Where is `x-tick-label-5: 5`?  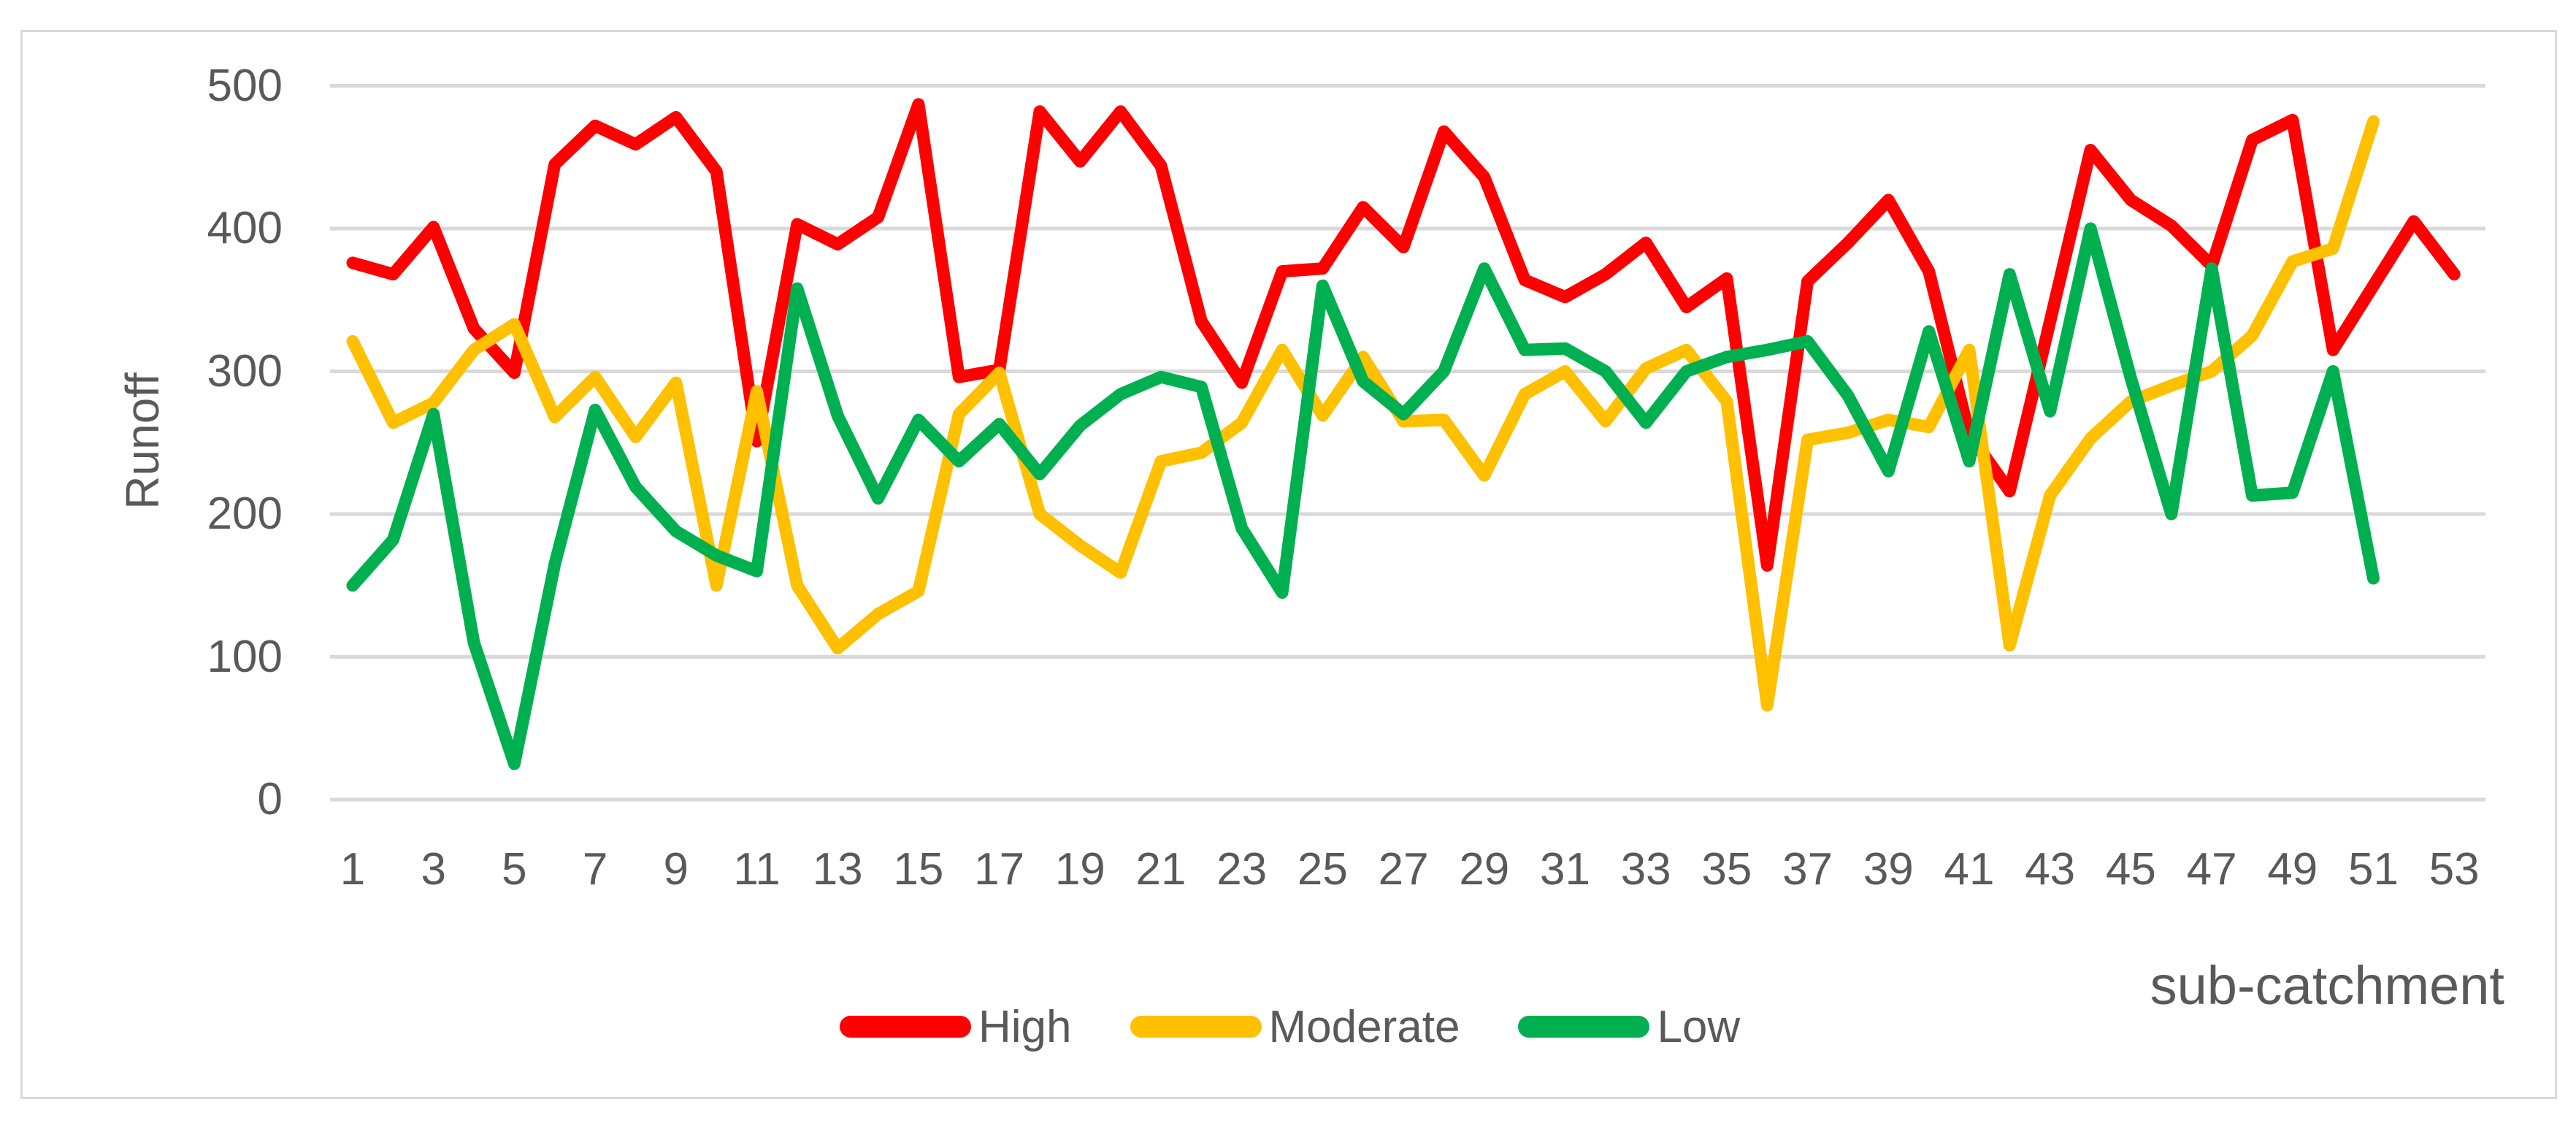
x-tick-label-5: 5 is located at coordinates (514, 869).